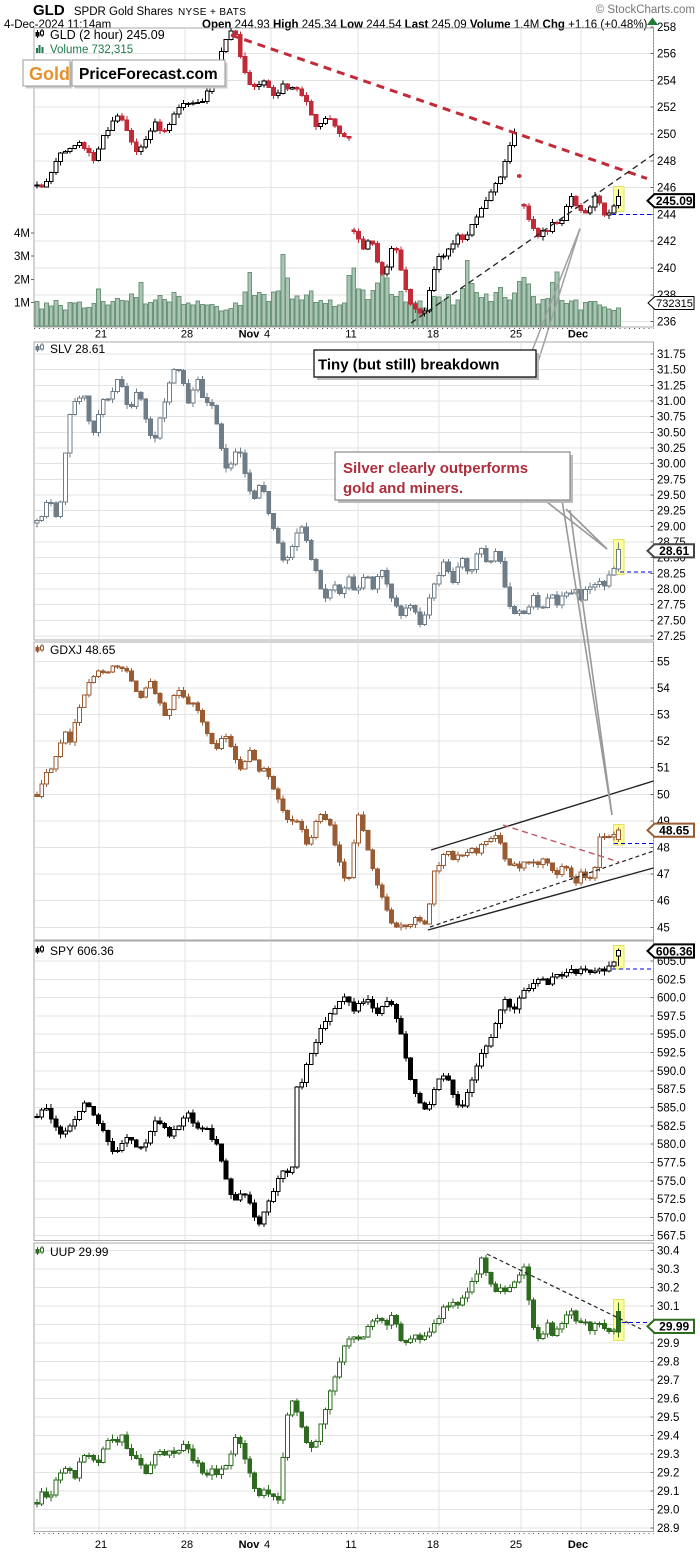  I want to click on svg-text: 29.5, so click(668, 1418).